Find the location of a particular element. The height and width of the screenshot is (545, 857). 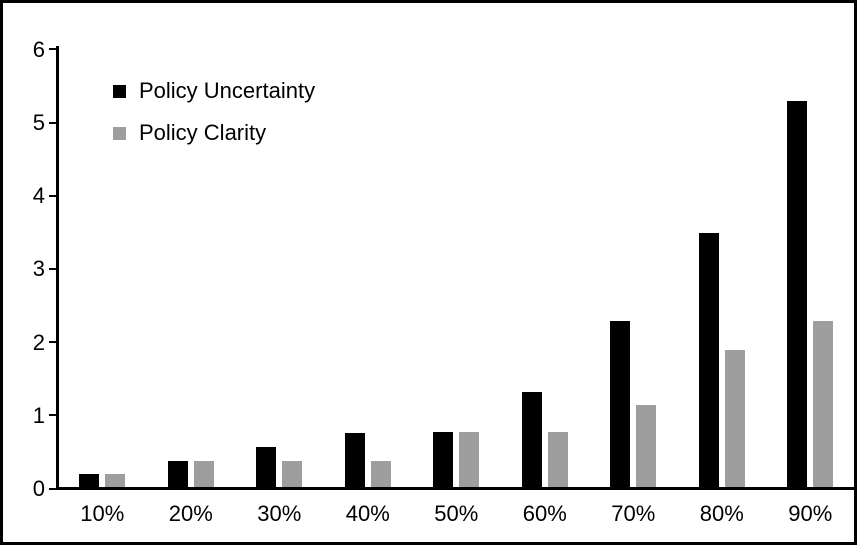

y-axis-label-4: 4 is located at coordinates (38, 196).